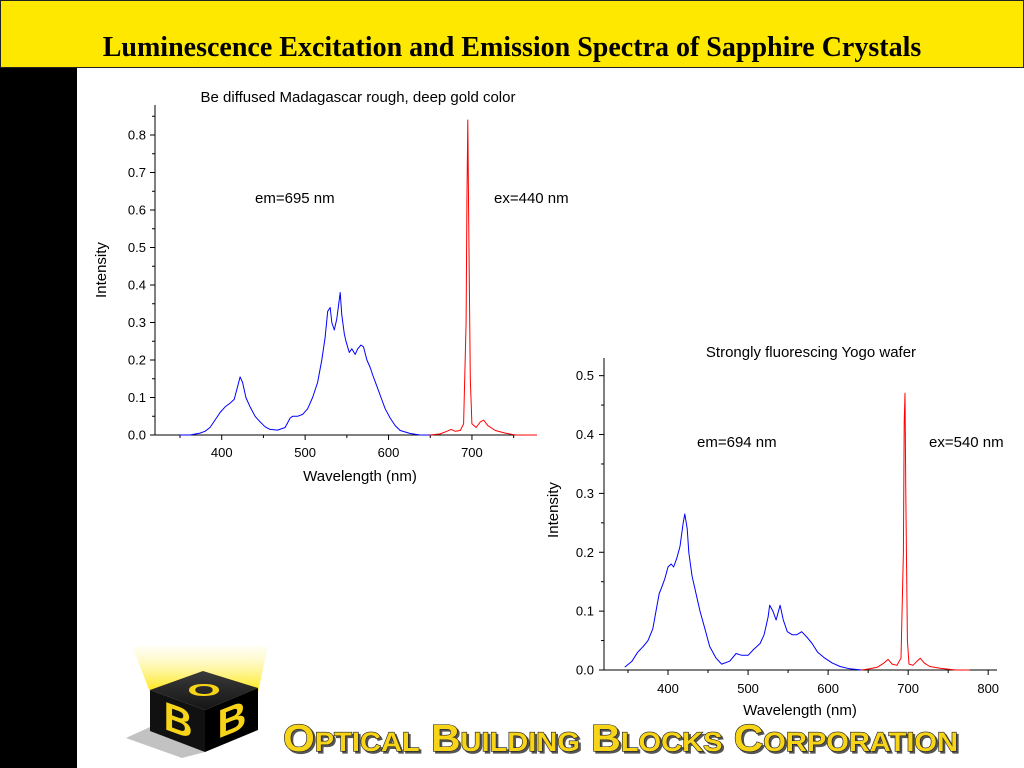 The width and height of the screenshot is (1024, 768). I want to click on logo-cube-top-face, so click(204, 690).